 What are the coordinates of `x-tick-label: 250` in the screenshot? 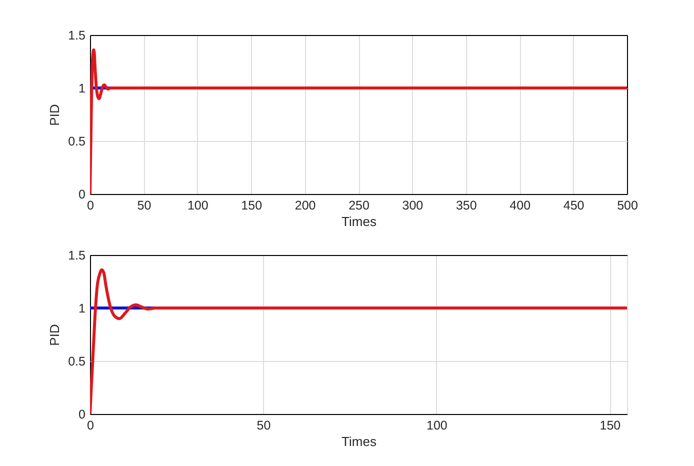 It's located at (359, 205).